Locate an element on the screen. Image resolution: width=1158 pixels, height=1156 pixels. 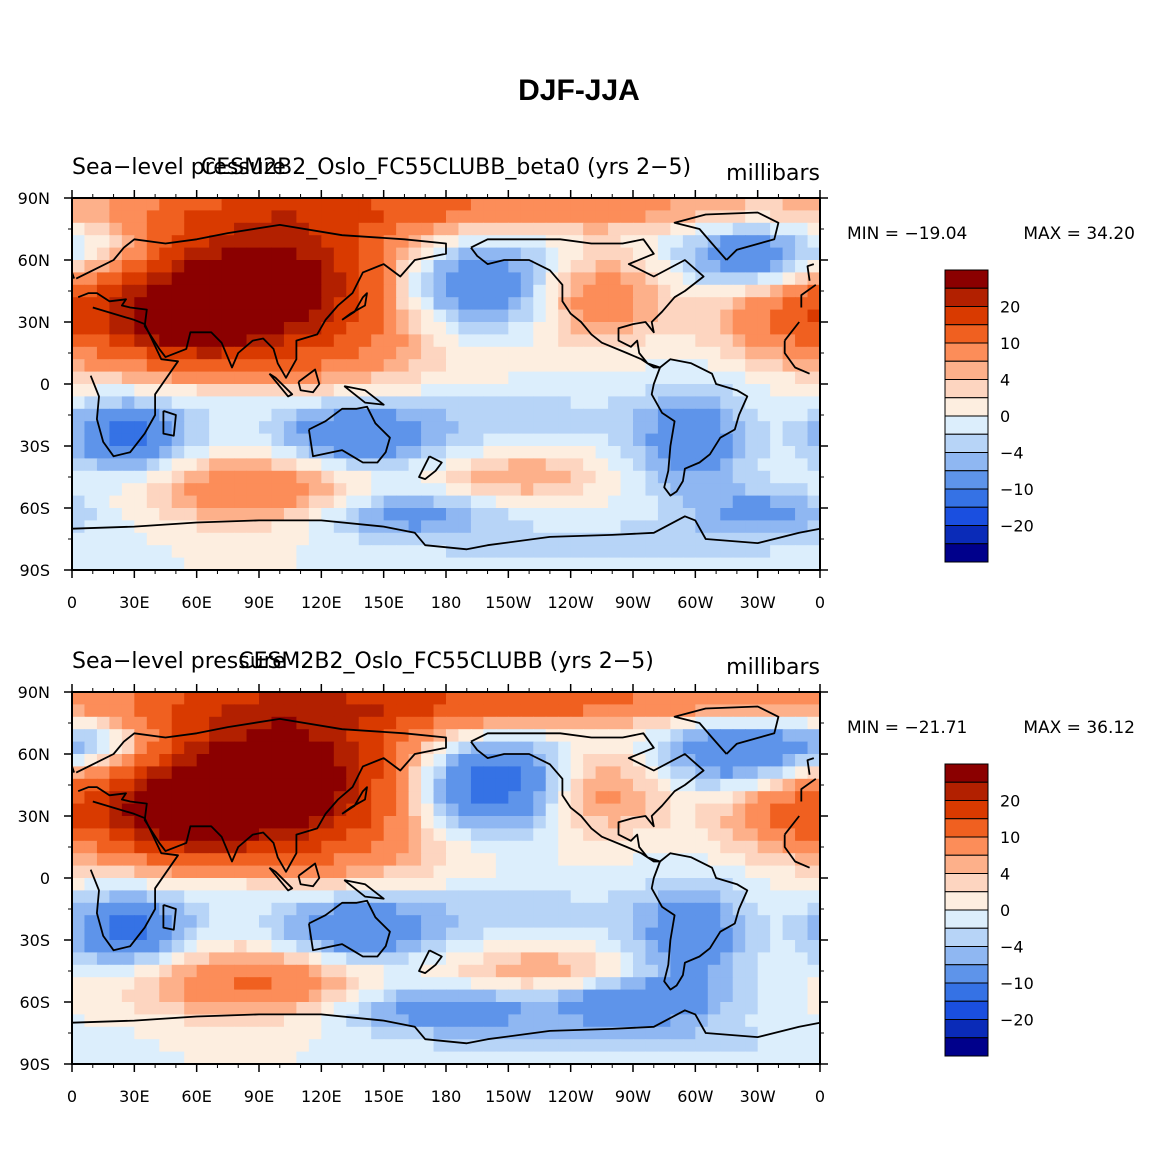
coastline is located at coordinates (791, 331).